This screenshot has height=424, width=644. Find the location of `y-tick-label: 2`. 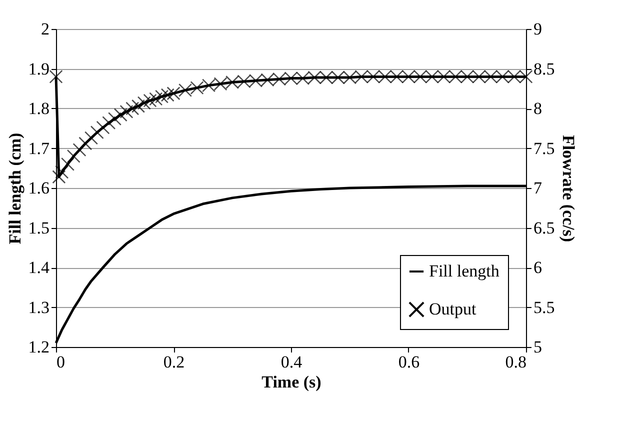

y-tick-label: 2 is located at coordinates (45, 29).